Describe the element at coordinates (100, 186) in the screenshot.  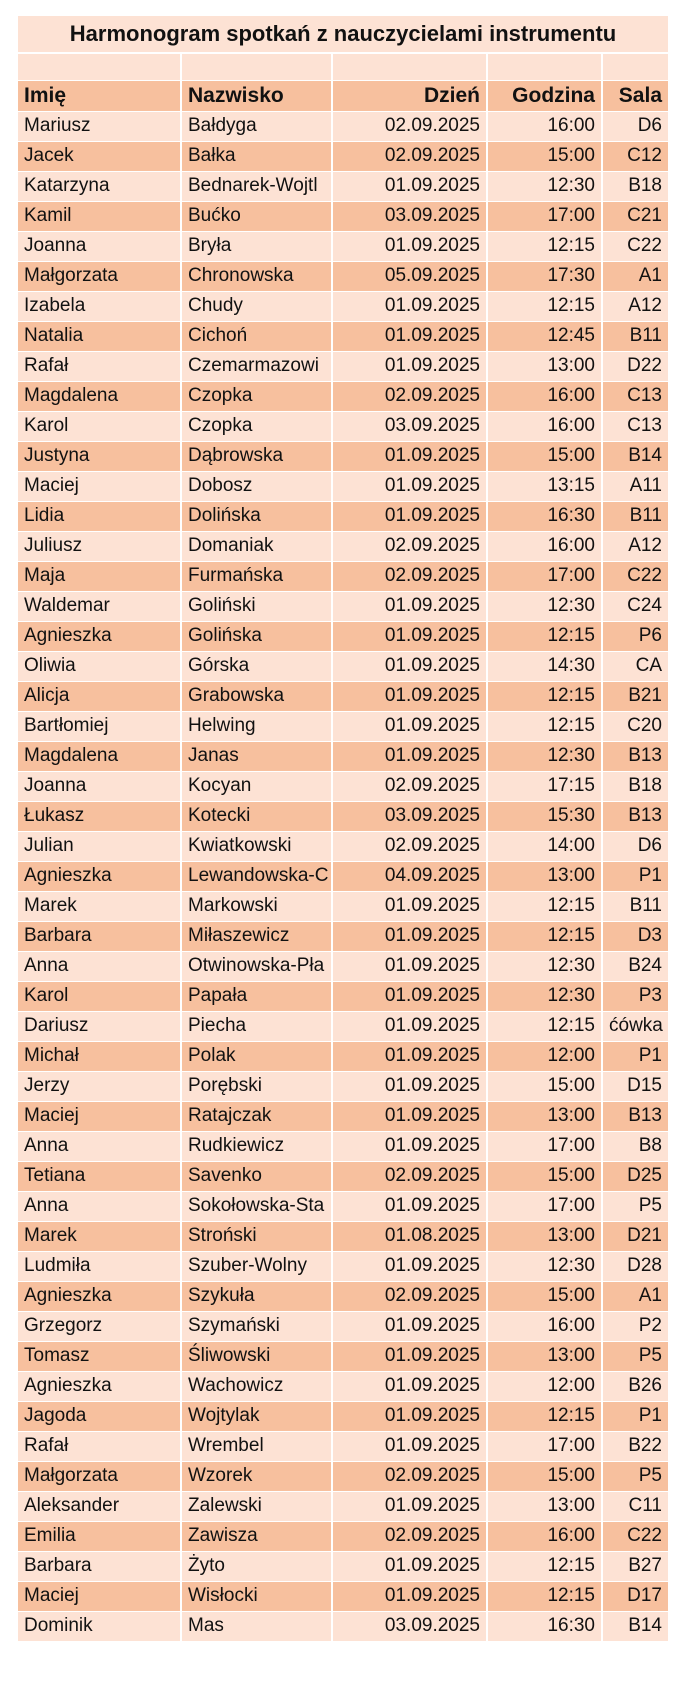
I see `cell-imie: Katarzyna` at that location.